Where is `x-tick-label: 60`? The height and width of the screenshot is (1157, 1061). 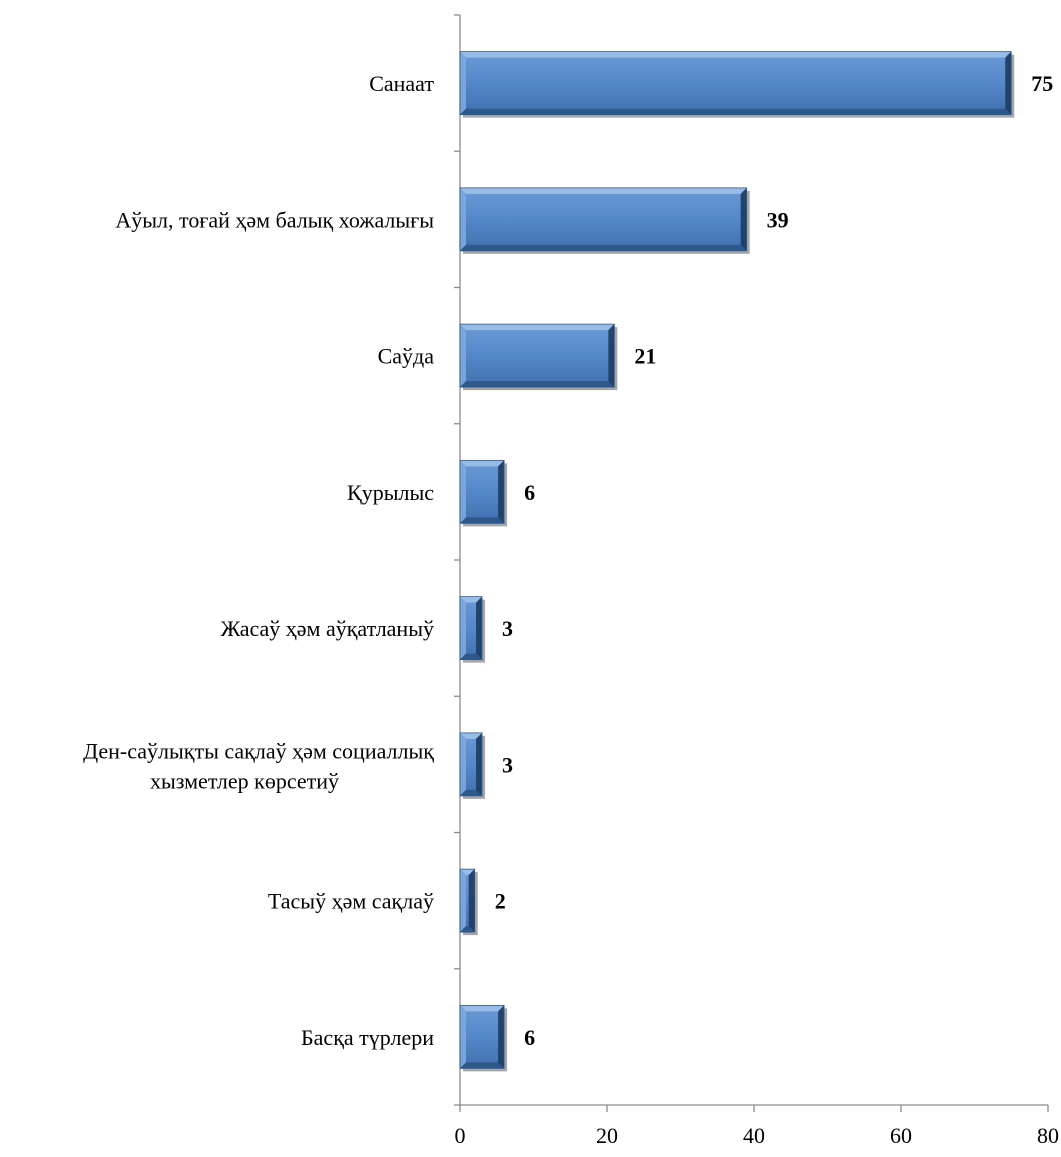 x-tick-label: 60 is located at coordinates (901, 1135).